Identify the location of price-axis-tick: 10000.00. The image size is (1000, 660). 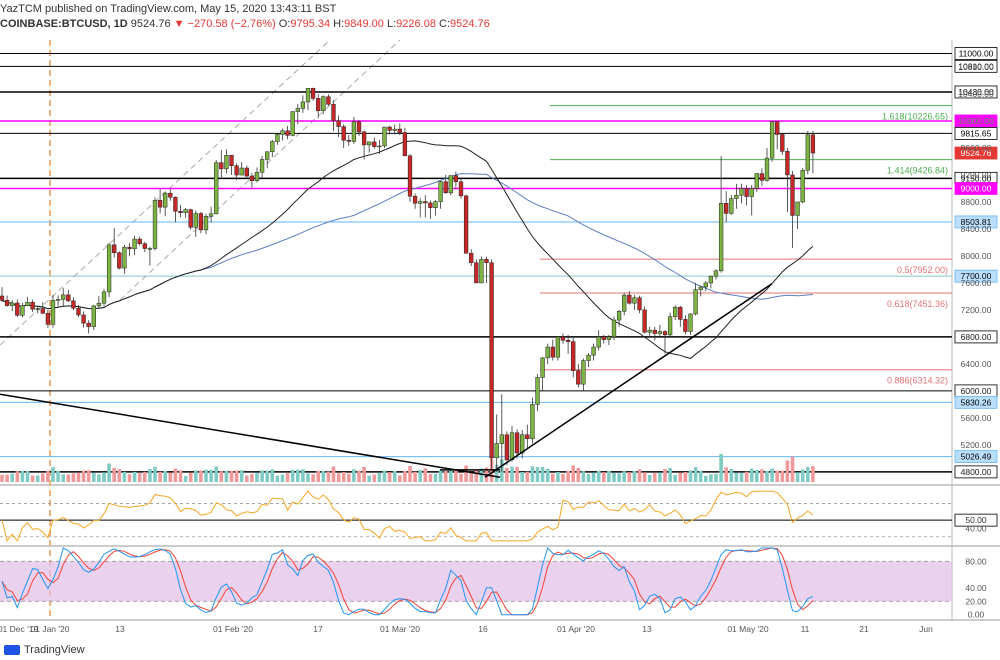
(976, 121).